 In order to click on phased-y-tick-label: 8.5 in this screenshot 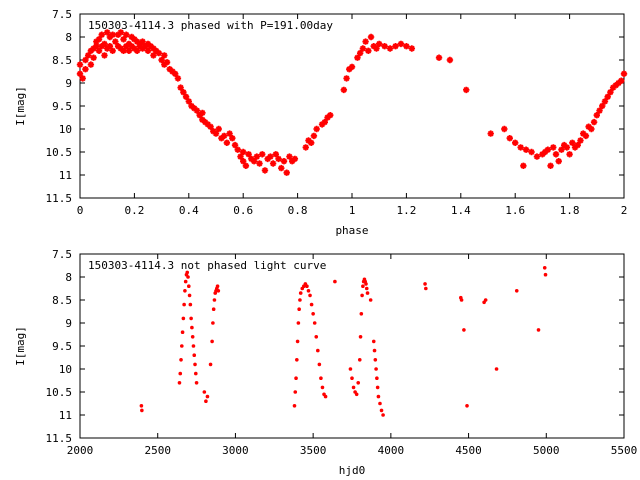, I will do `click(62, 60)`.